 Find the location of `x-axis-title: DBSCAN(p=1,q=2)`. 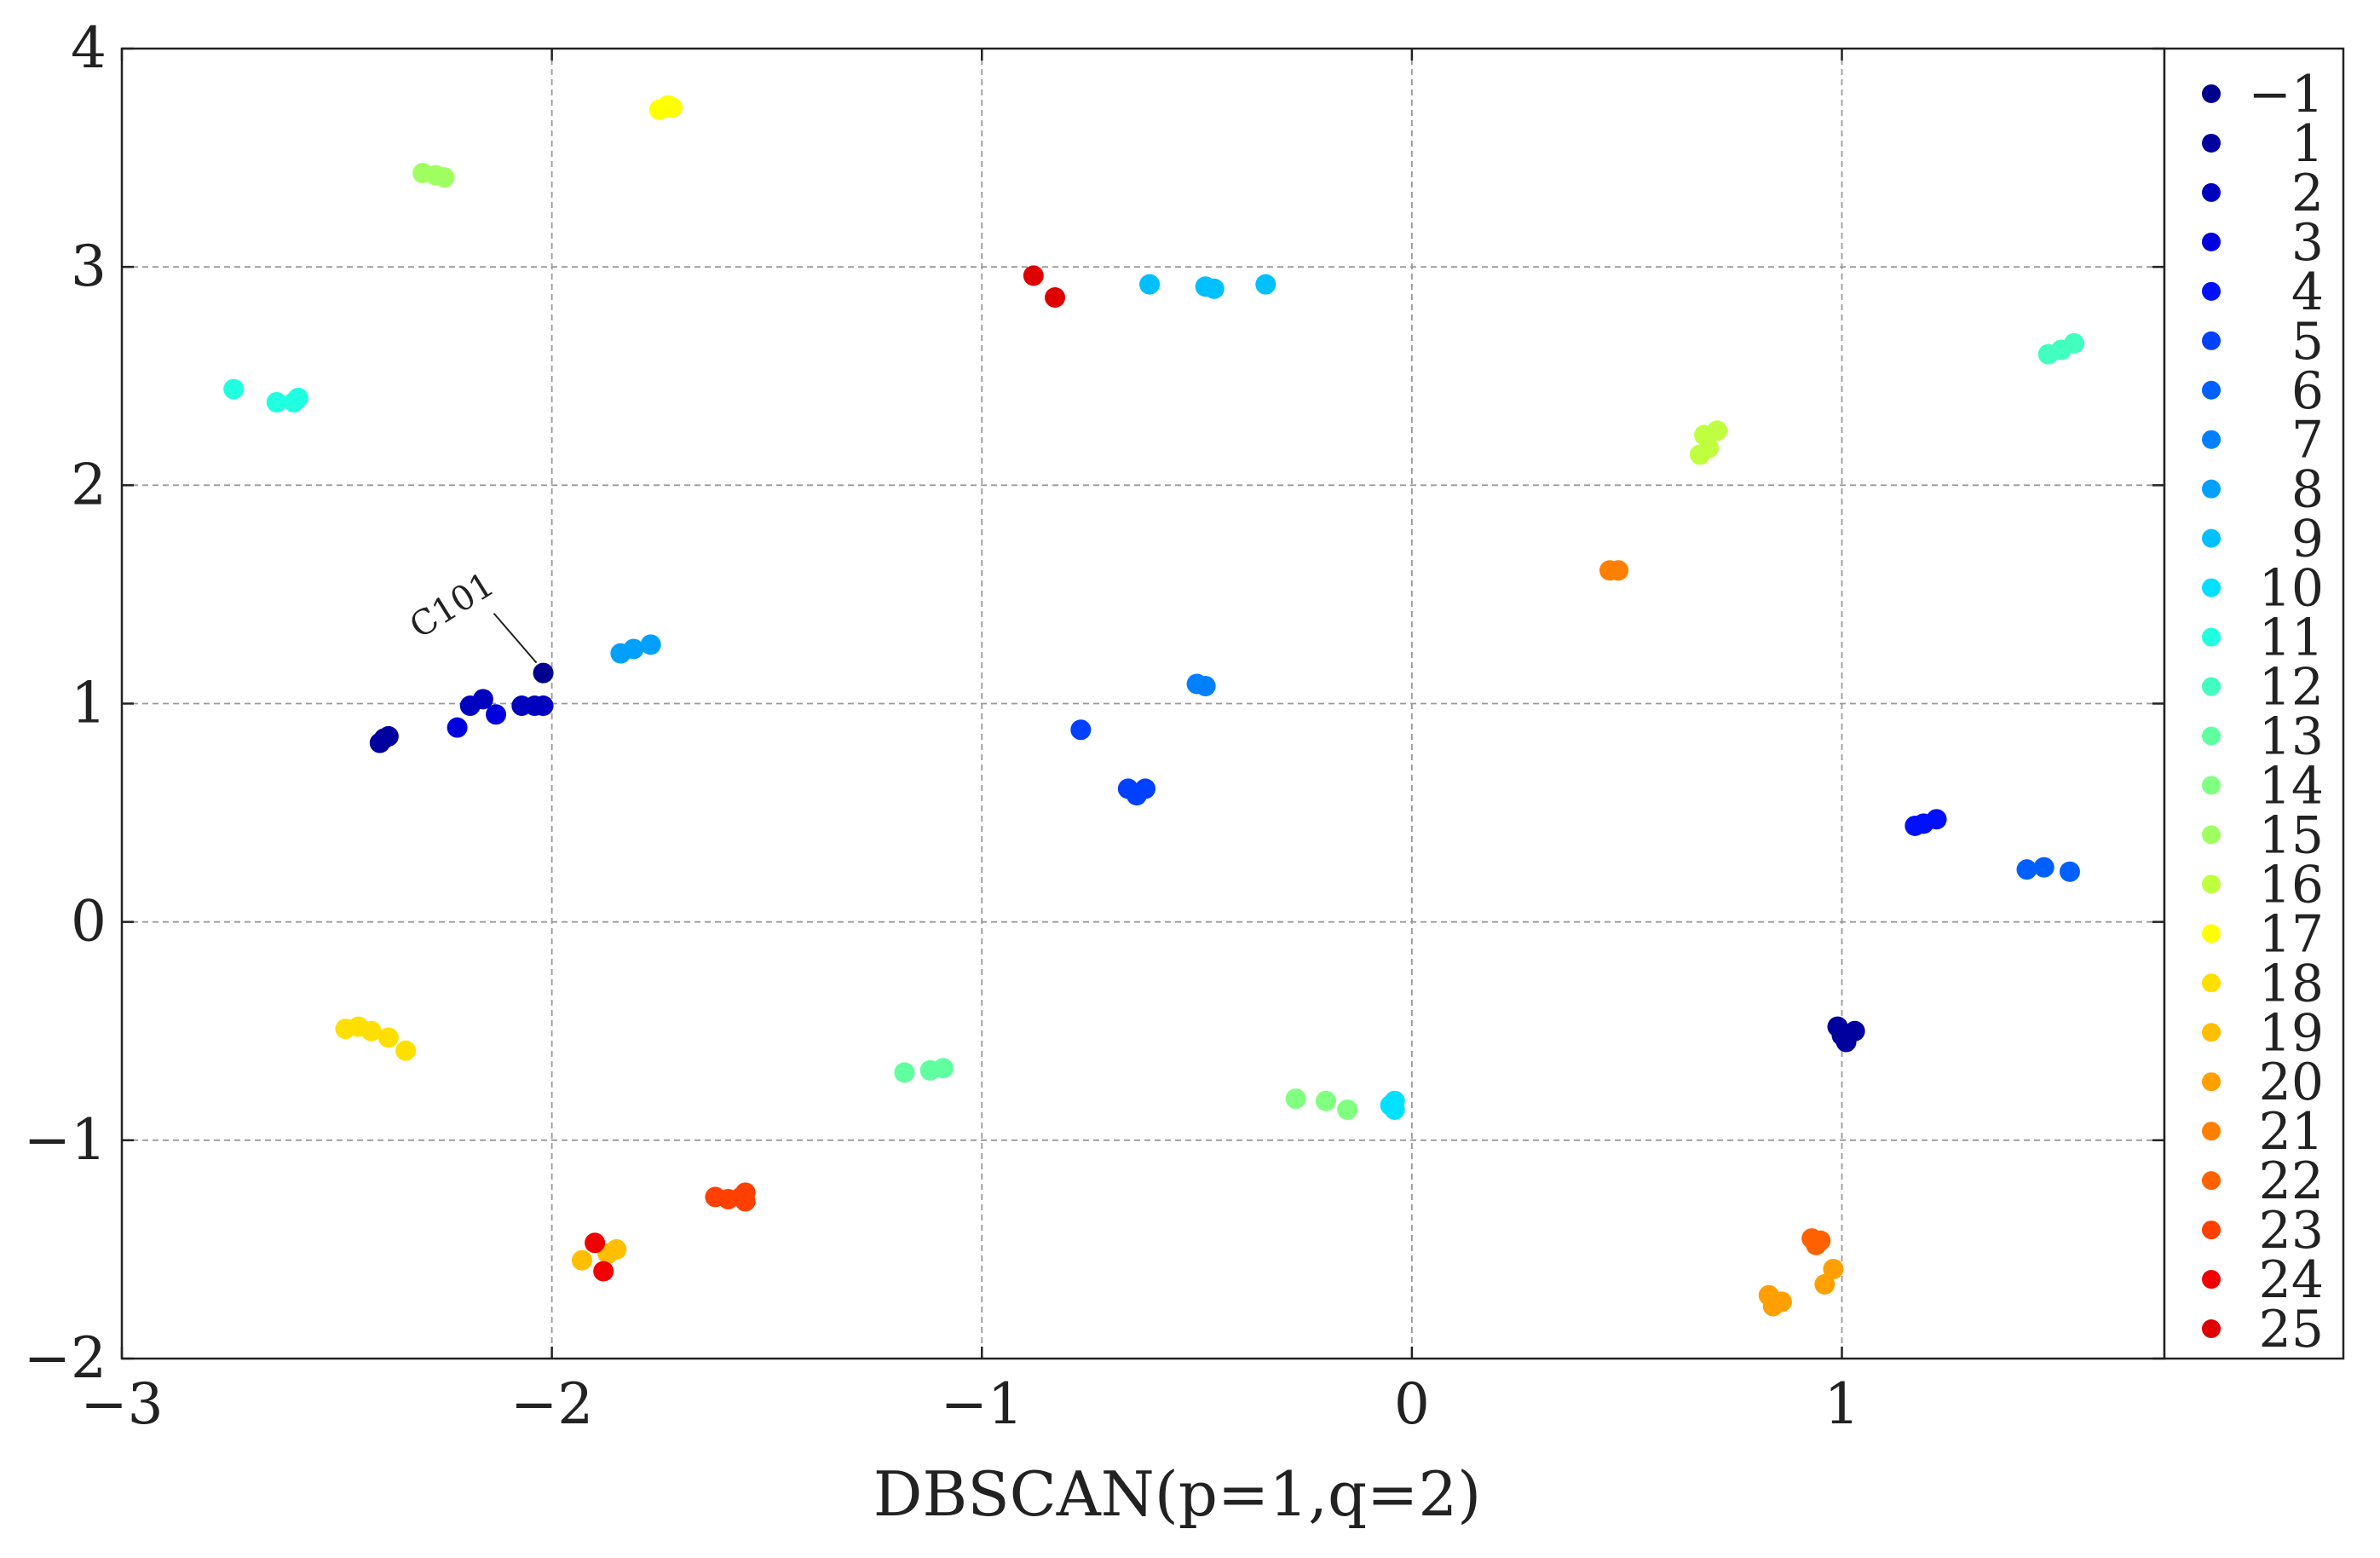

x-axis-title: DBSCAN(p=1,q=2) is located at coordinates (1177, 1494).